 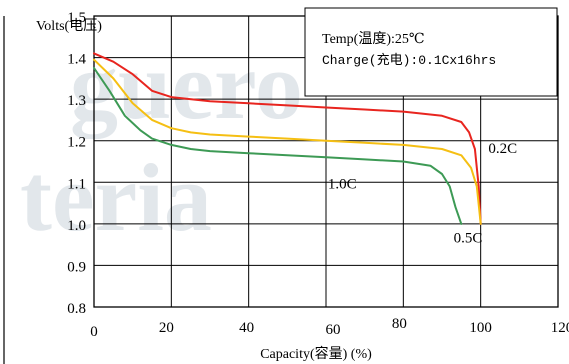 What do you see at coordinates (76, 143) in the screenshot?
I see `y-tick-label: 1.2` at bounding box center [76, 143].